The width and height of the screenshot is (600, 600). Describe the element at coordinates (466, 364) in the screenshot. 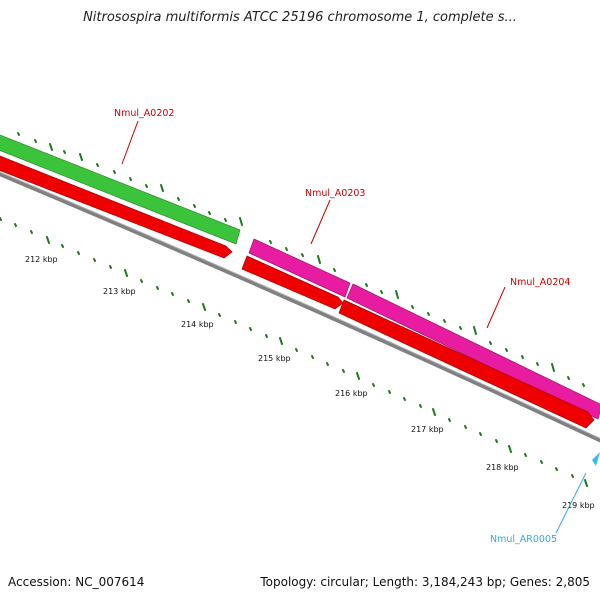

I see `cds-a0204-arrow` at that location.